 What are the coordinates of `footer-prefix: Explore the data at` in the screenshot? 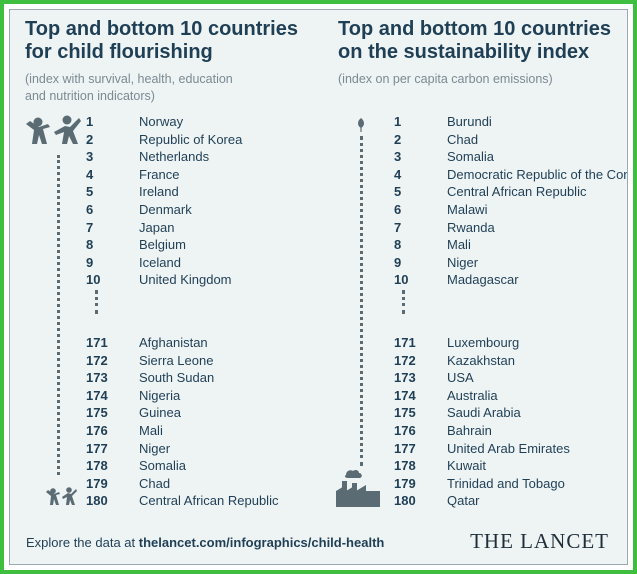 It's located at (82, 542).